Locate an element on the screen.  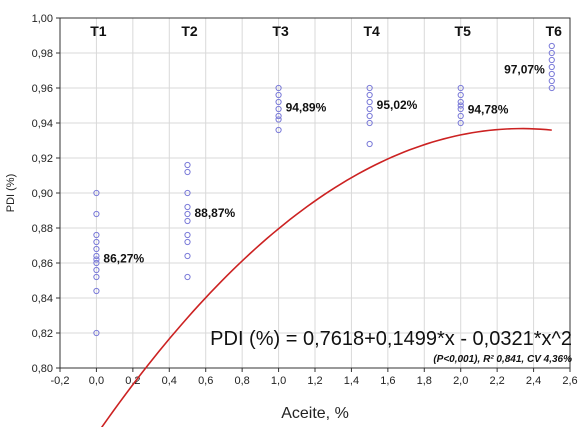
y-tick-label: 0,94 is located at coordinates (42, 124).